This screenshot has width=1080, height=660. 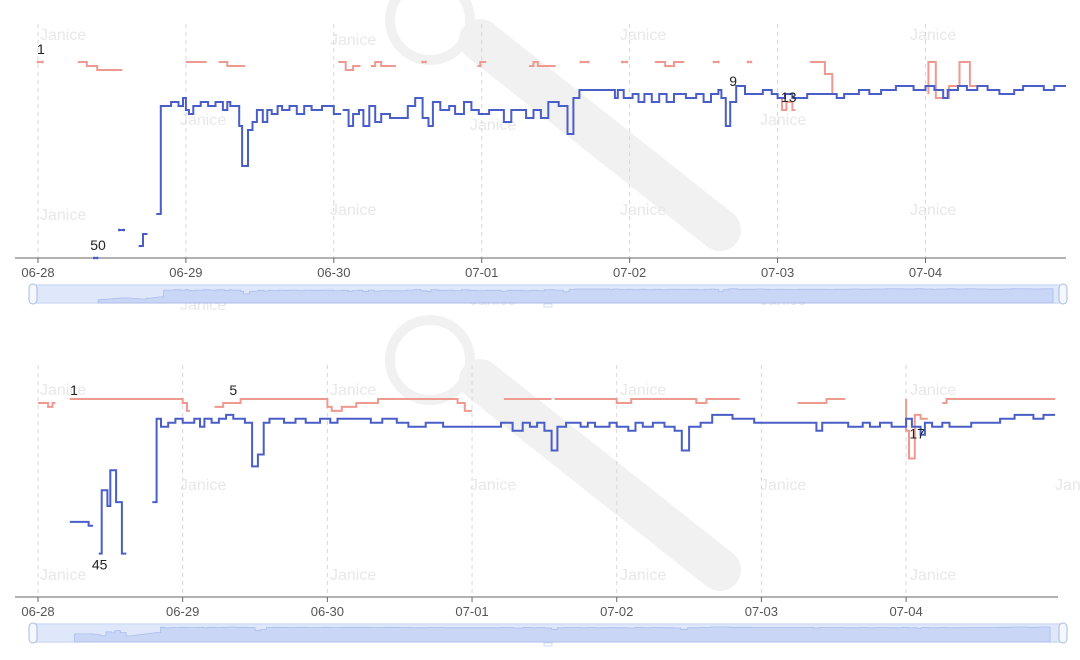 I want to click on rank-annotation: 50, so click(x=98, y=245).